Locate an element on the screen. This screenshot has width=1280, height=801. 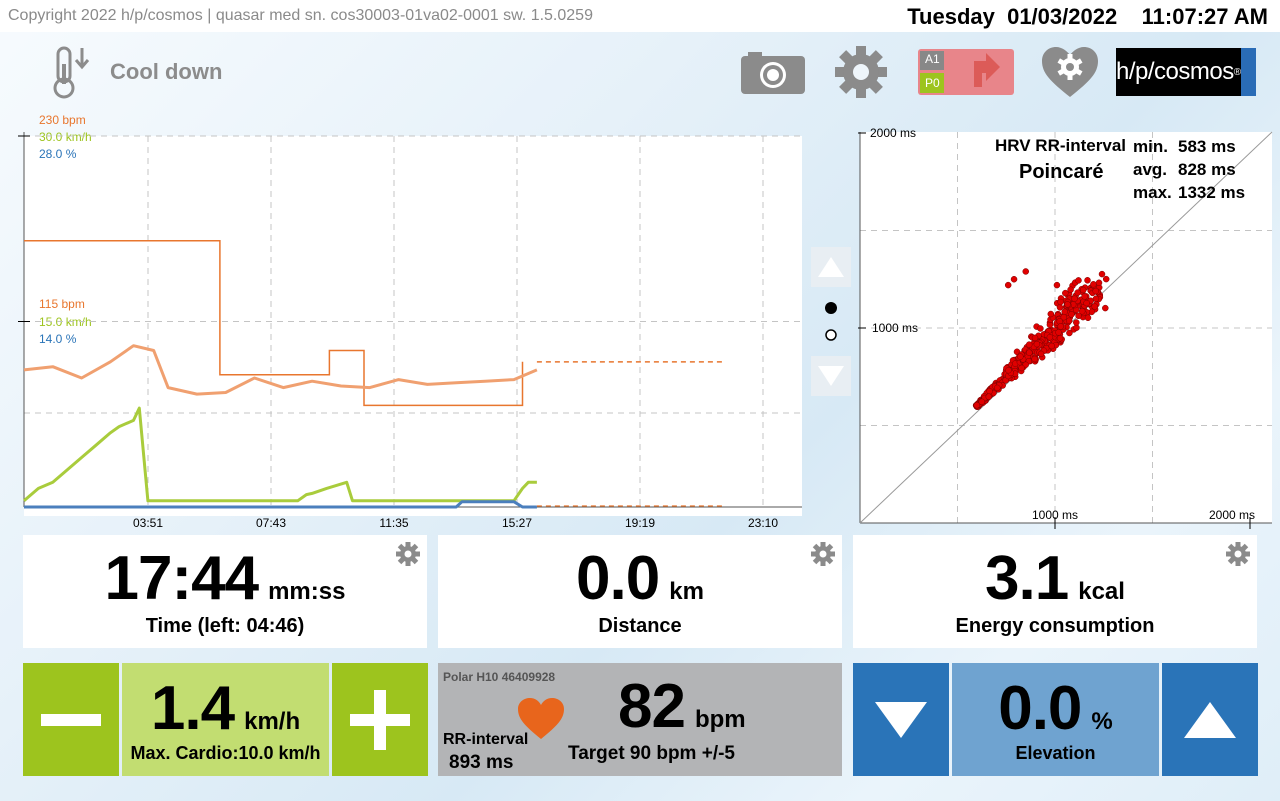
rr-interval-value: 893 ms is located at coordinates (481, 762).